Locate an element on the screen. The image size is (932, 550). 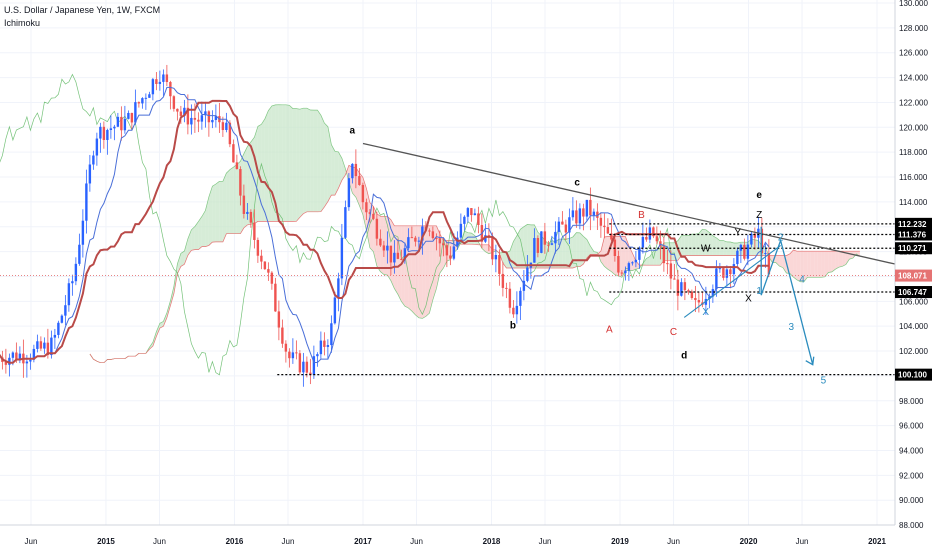
symbol-title: U.S. Dollar / Japanese Yen, 1W, FXCM is located at coordinates (82, 10).